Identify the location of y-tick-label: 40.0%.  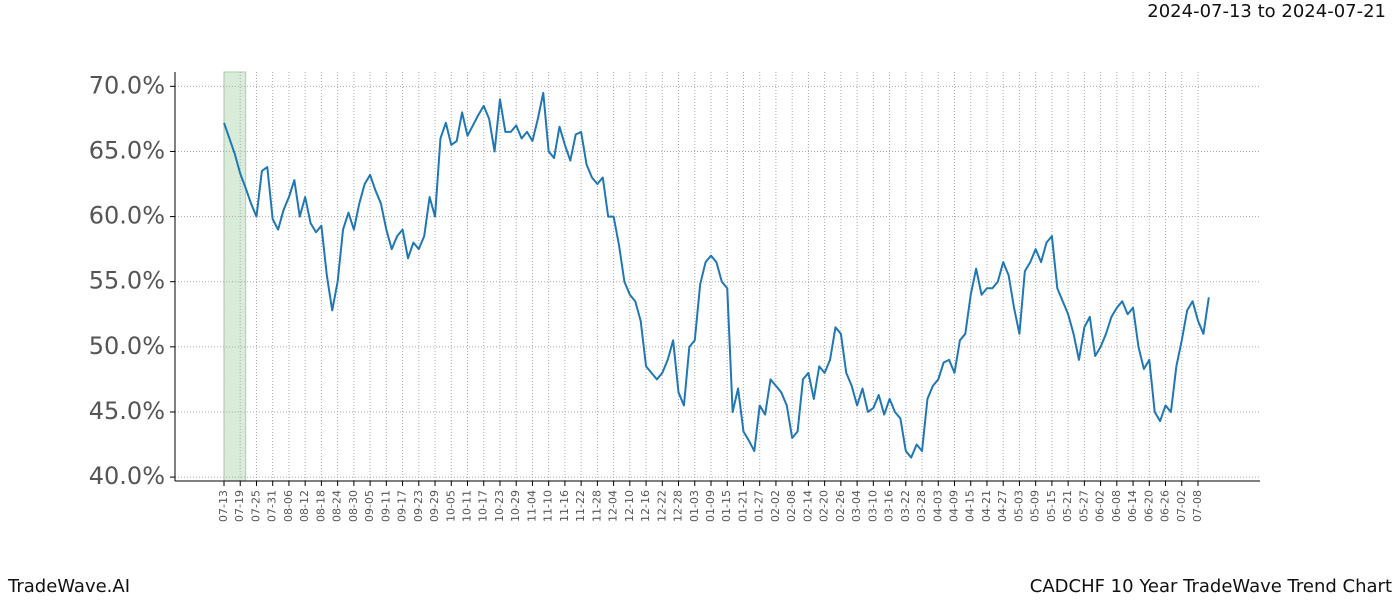
(127, 476).